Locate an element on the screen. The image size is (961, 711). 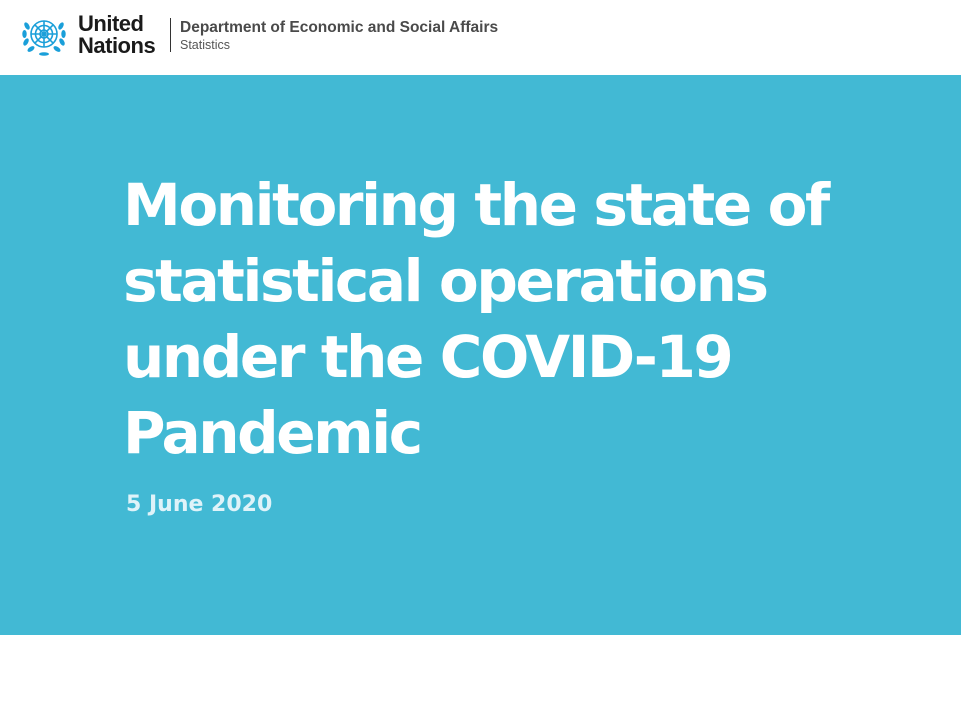
title-line-4: Pandemic is located at coordinates (273, 433).